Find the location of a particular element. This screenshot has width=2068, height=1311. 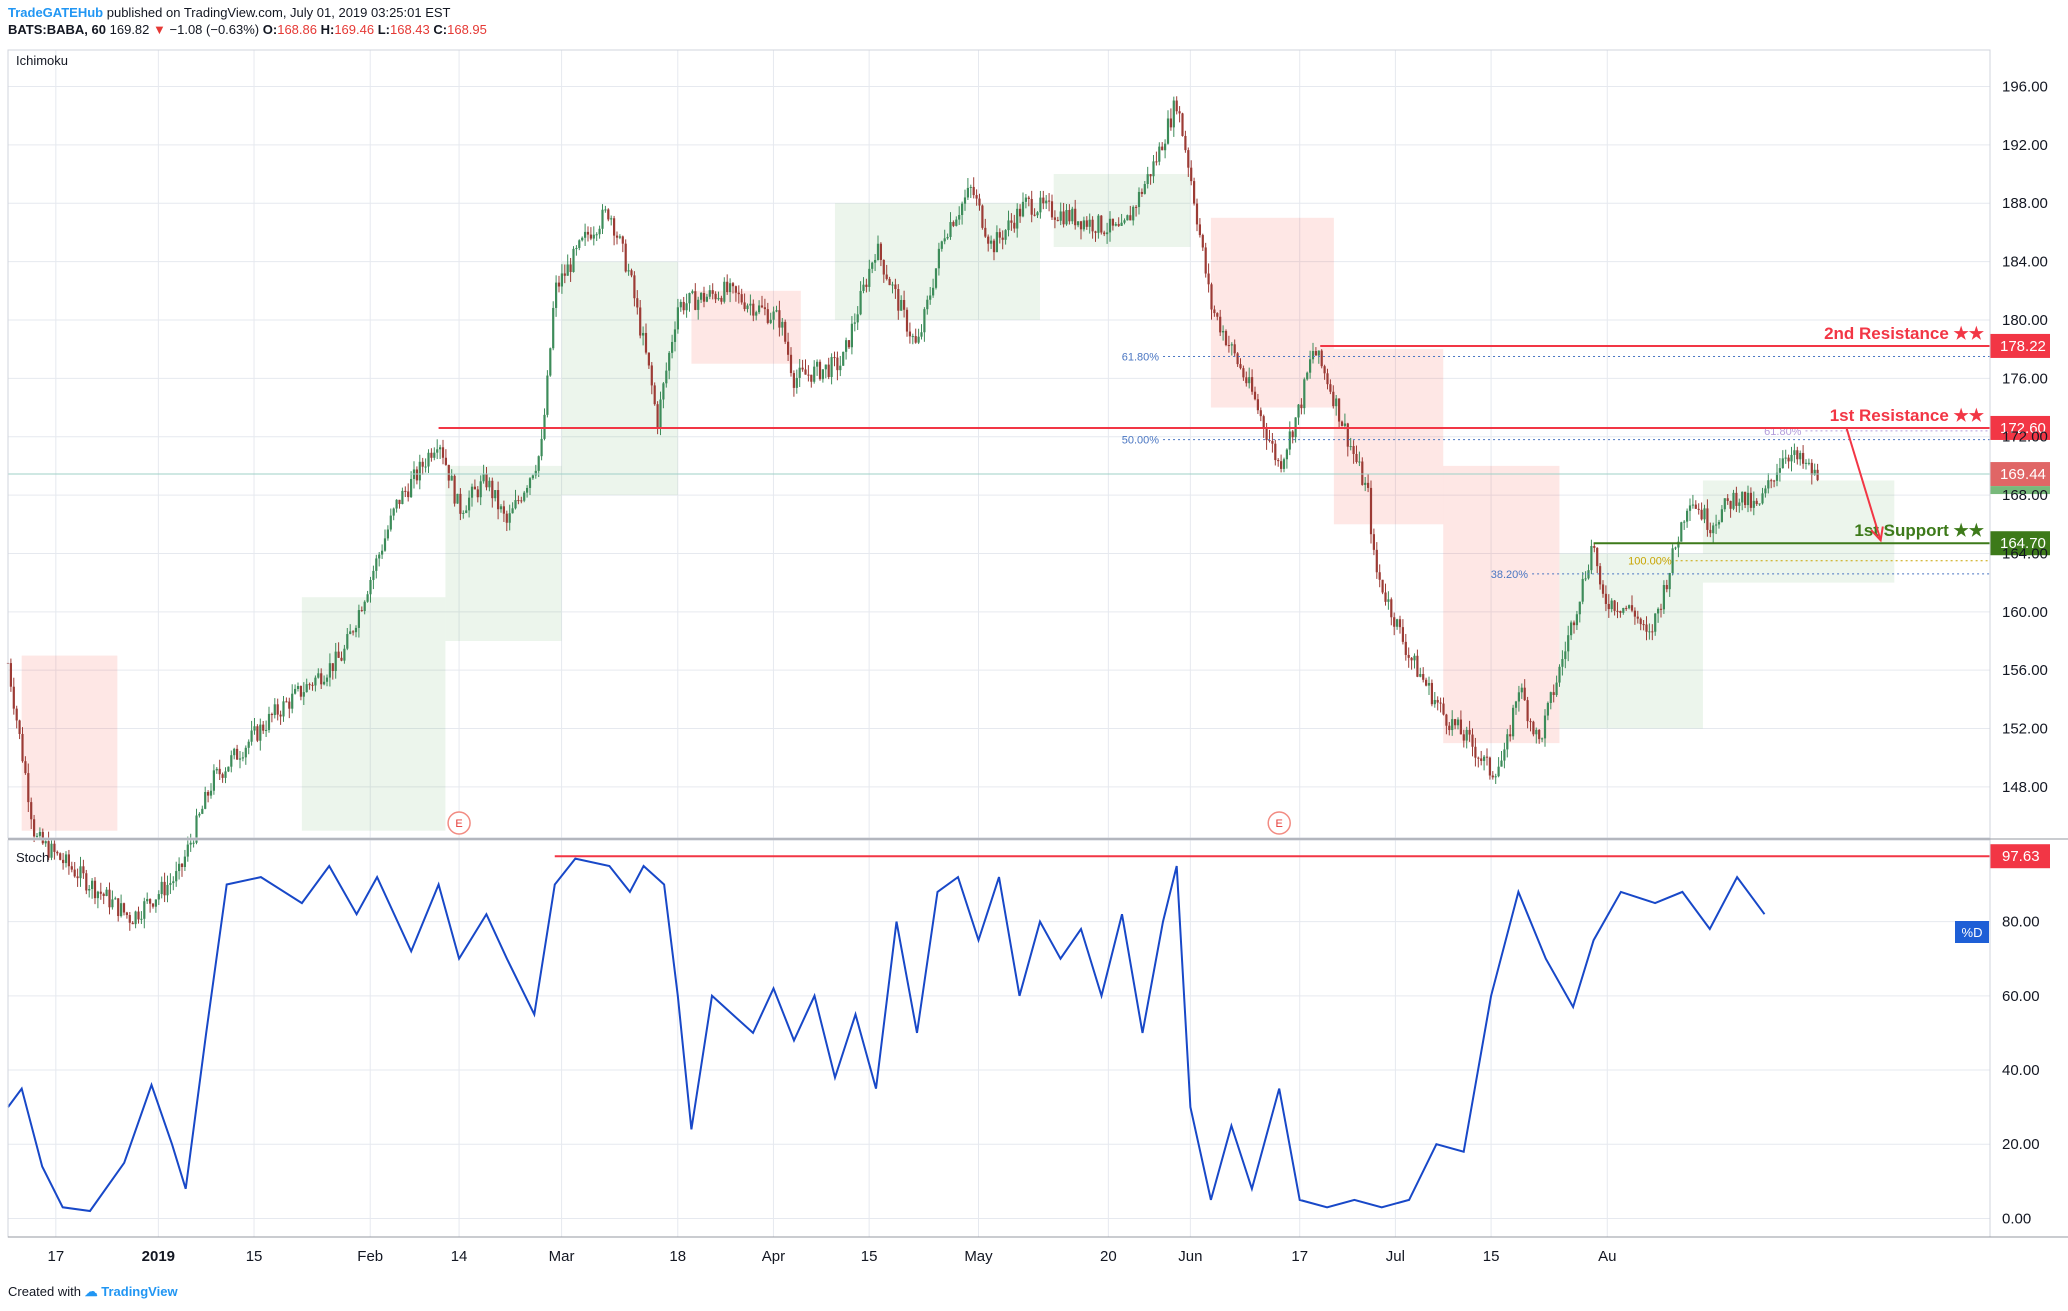

tradingview-brand: TradingView is located at coordinates (139, 1291).